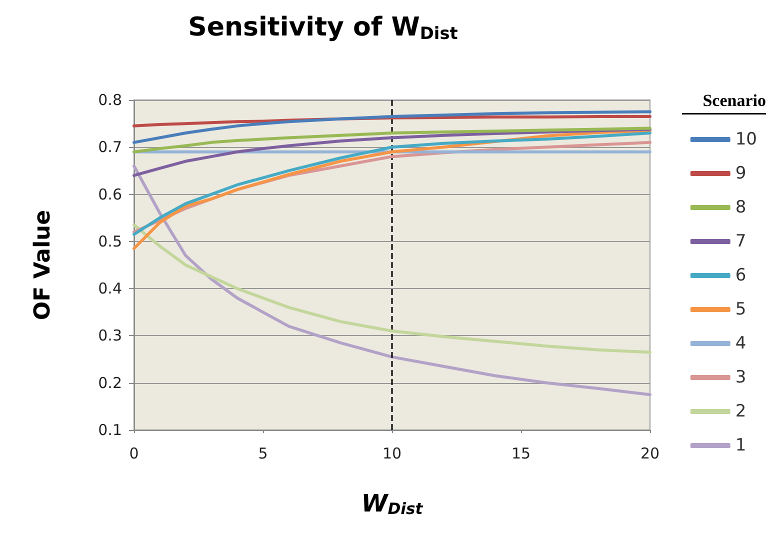 This screenshot has height=559, width=772. Describe the element at coordinates (740, 276) in the screenshot. I see `legend-label: 6` at that location.